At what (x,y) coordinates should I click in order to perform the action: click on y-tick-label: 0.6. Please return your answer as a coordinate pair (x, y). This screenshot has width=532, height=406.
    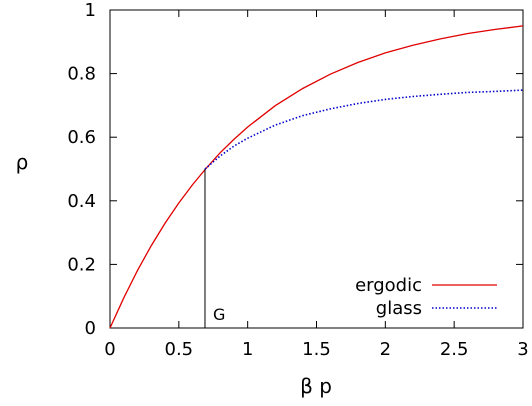
    Looking at the image, I should click on (81, 137).